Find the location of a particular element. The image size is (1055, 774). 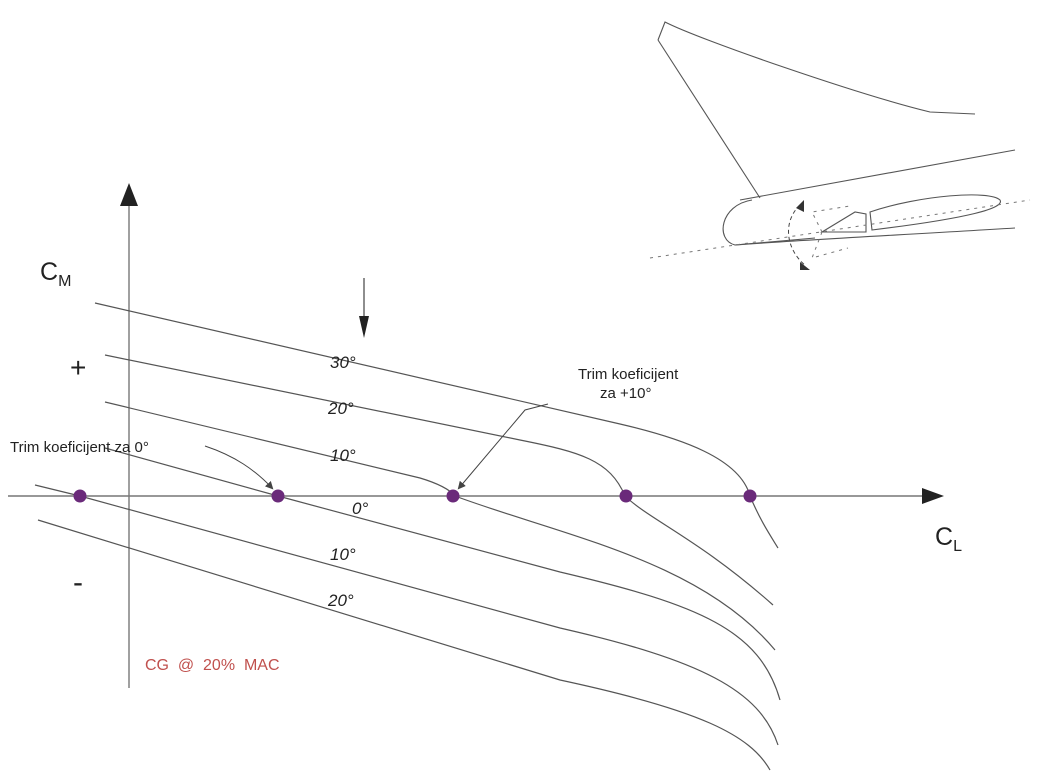

curve-label-0deg: 0° is located at coordinates (360, 508).